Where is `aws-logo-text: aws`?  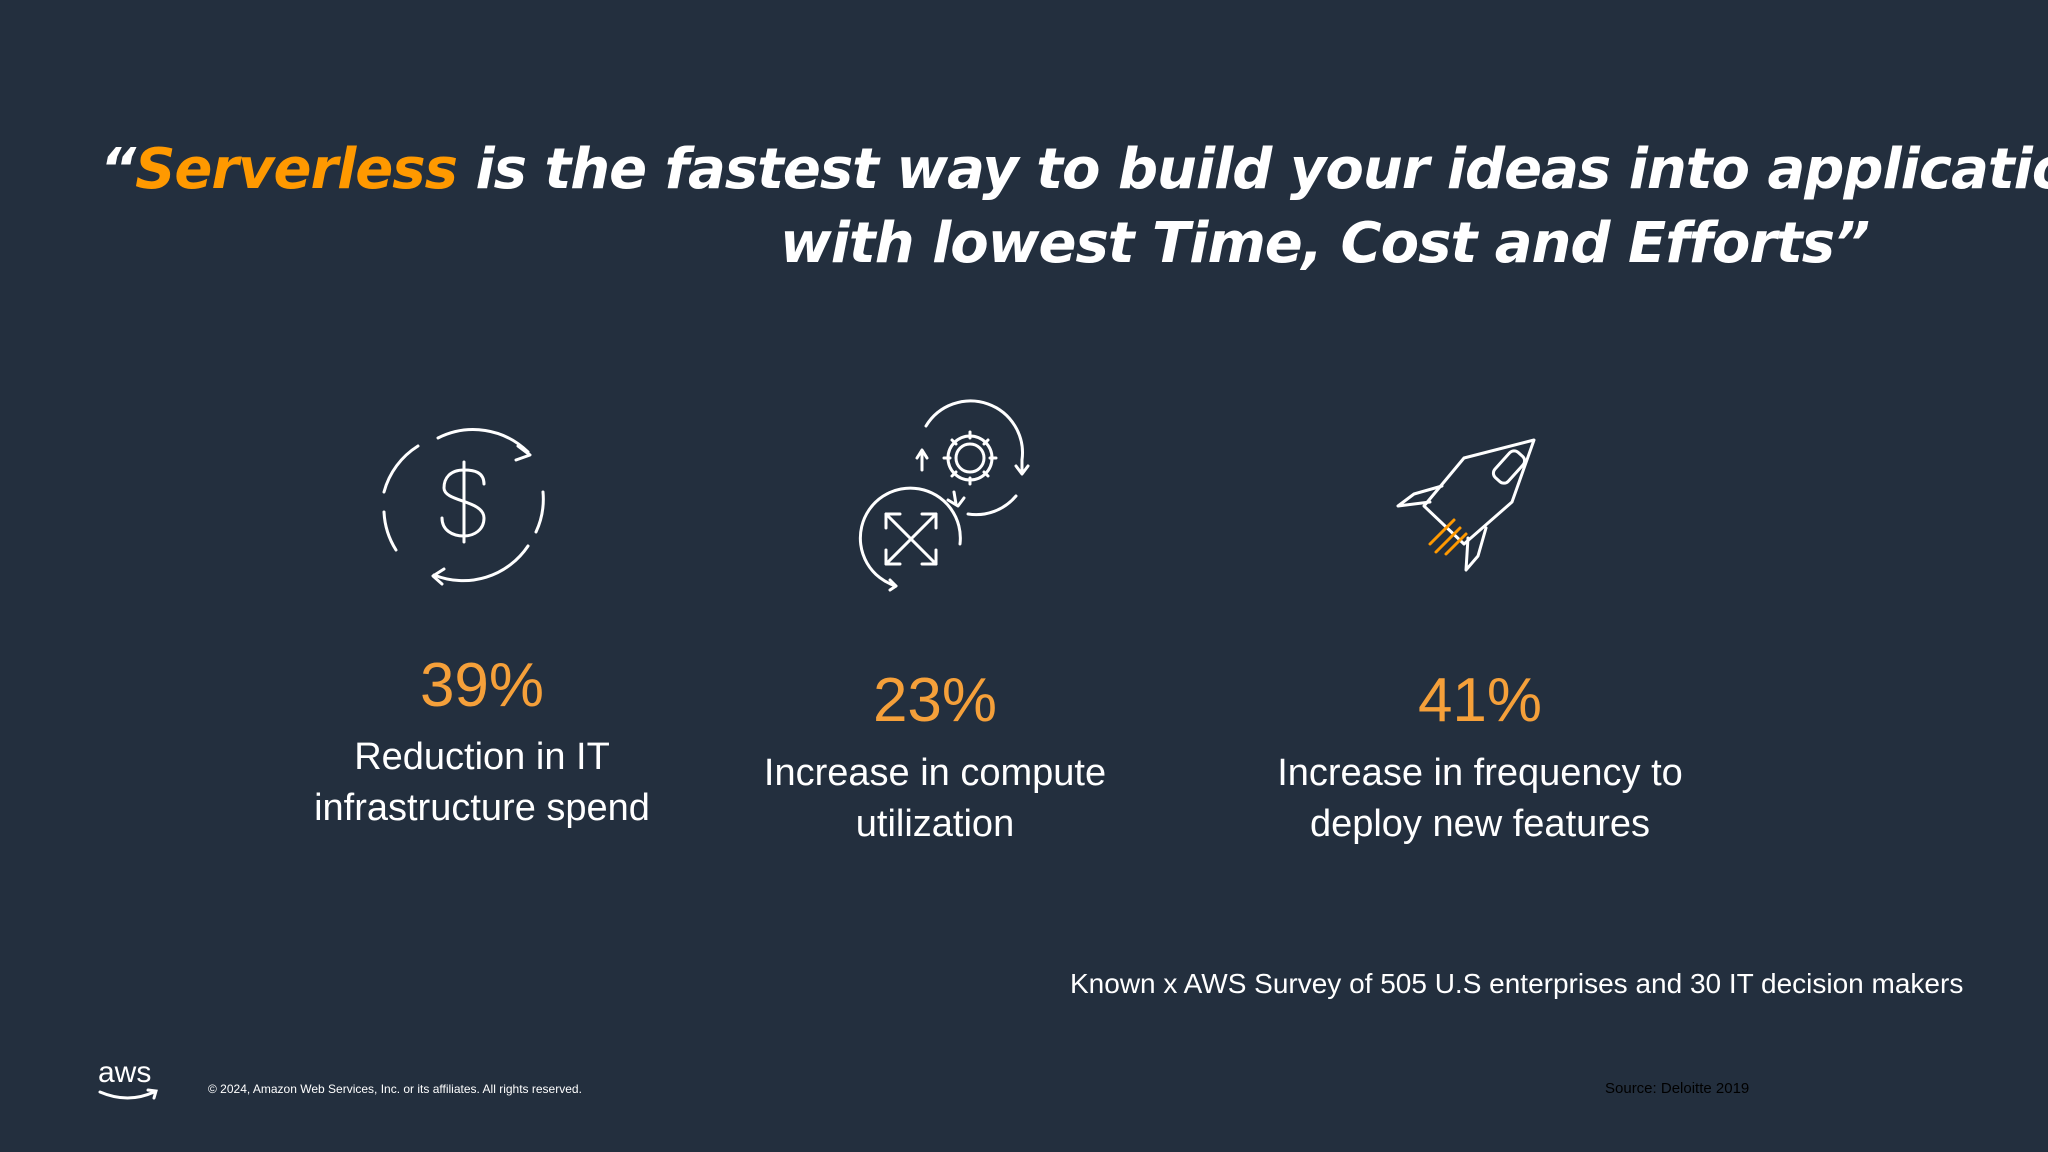
aws-logo-text: aws is located at coordinates (125, 1072).